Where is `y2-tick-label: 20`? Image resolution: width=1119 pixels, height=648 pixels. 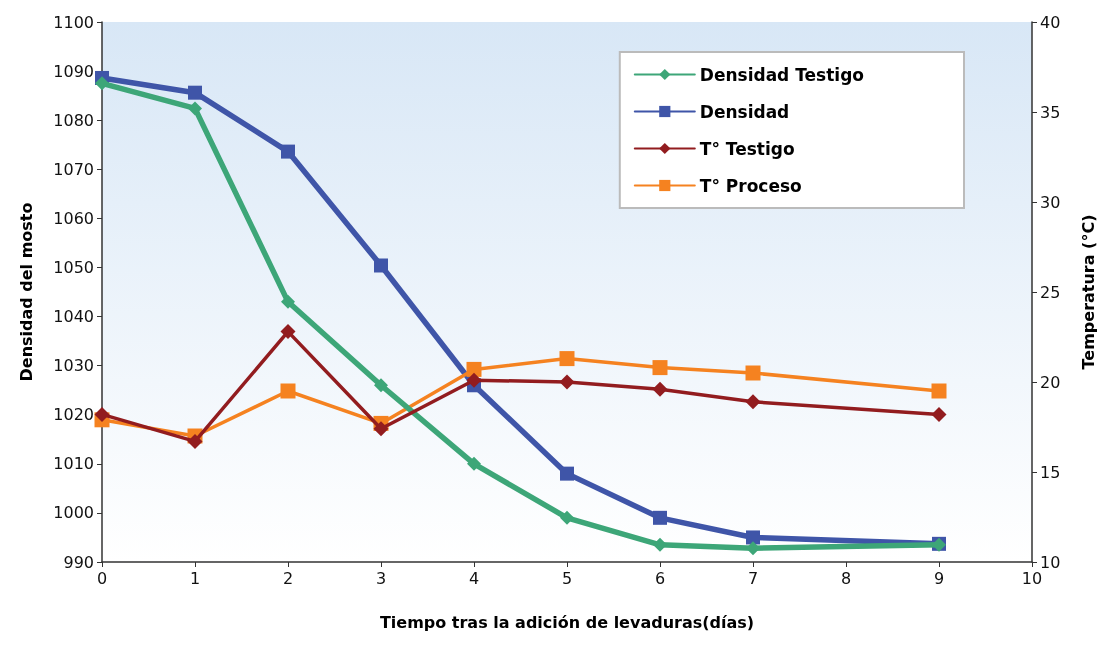 y2-tick-label: 20 is located at coordinates (1050, 382).